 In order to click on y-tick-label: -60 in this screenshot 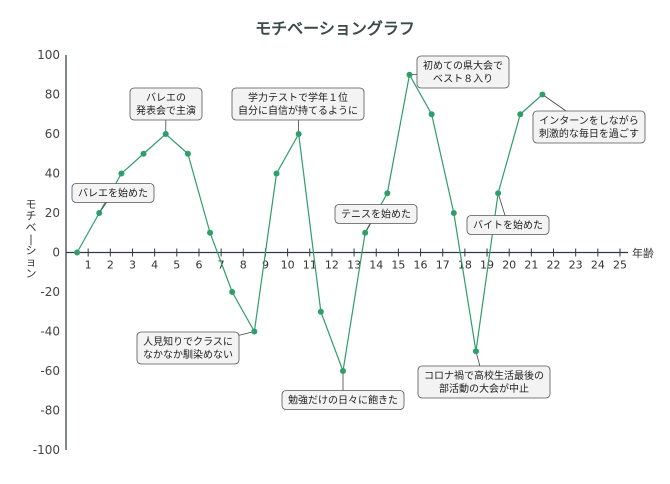, I will do `click(50, 371)`.